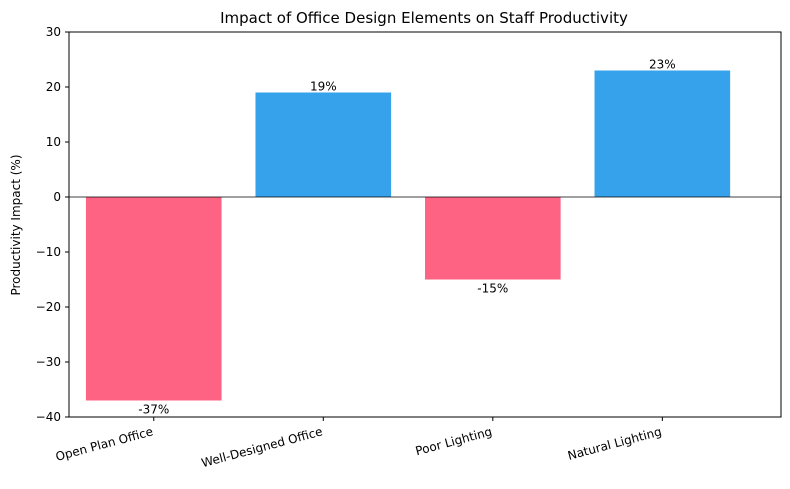  Describe the element at coordinates (153, 410) in the screenshot. I see `data-label: -37%` at that location.